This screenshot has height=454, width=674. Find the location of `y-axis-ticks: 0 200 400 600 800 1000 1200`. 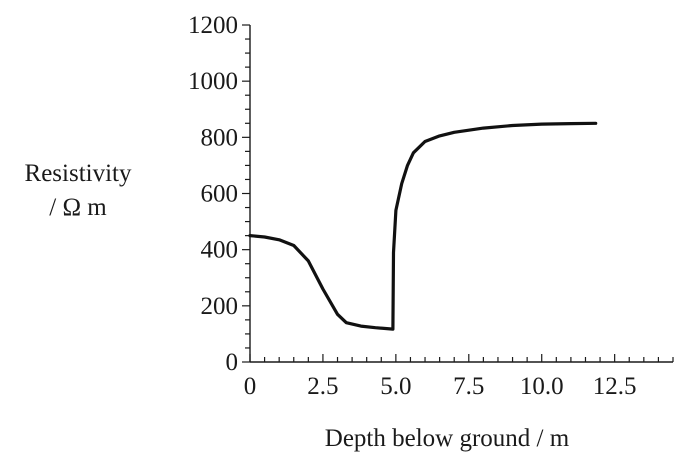

y-axis-ticks: 0 200 400 600 800 1000 1200 is located at coordinates (219, 194).